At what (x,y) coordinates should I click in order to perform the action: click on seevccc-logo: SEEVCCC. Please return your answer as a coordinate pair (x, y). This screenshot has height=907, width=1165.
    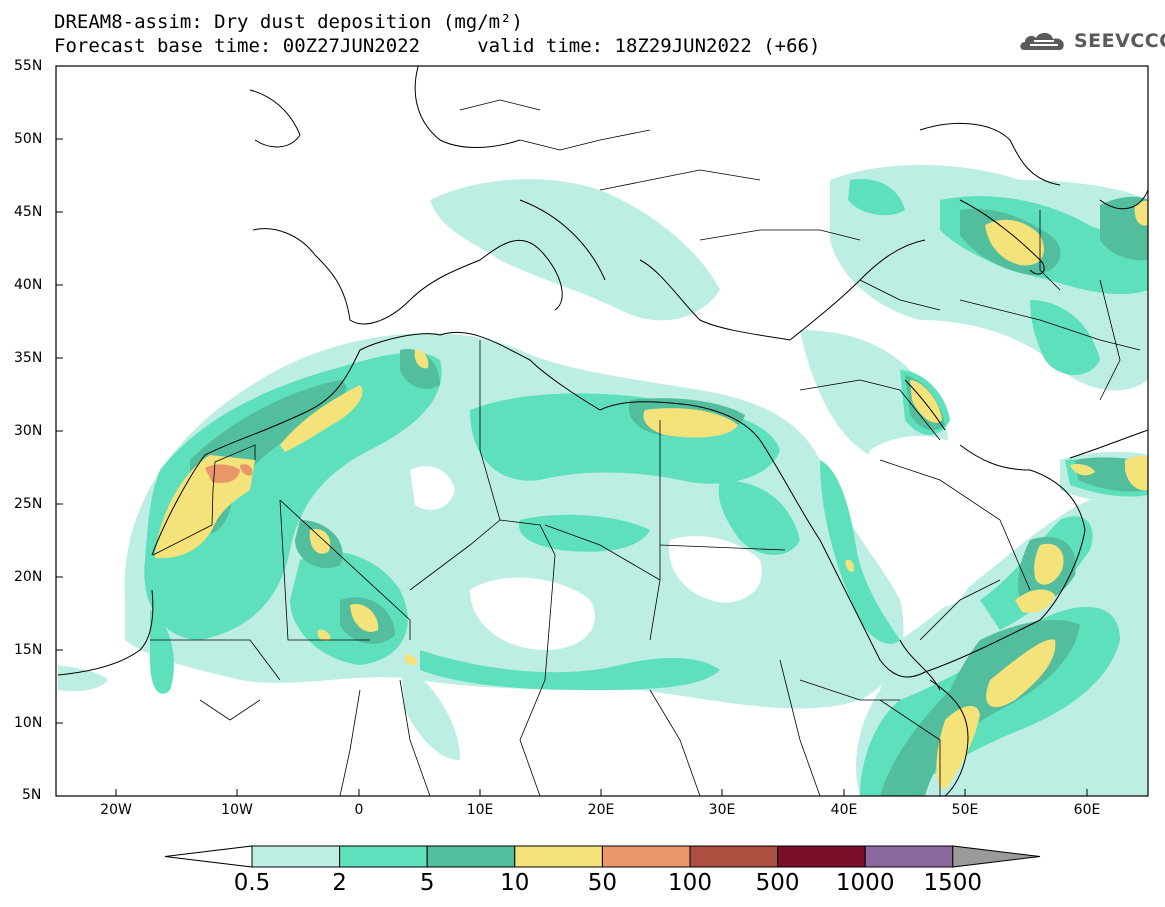
    Looking at the image, I should click on (1091, 41).